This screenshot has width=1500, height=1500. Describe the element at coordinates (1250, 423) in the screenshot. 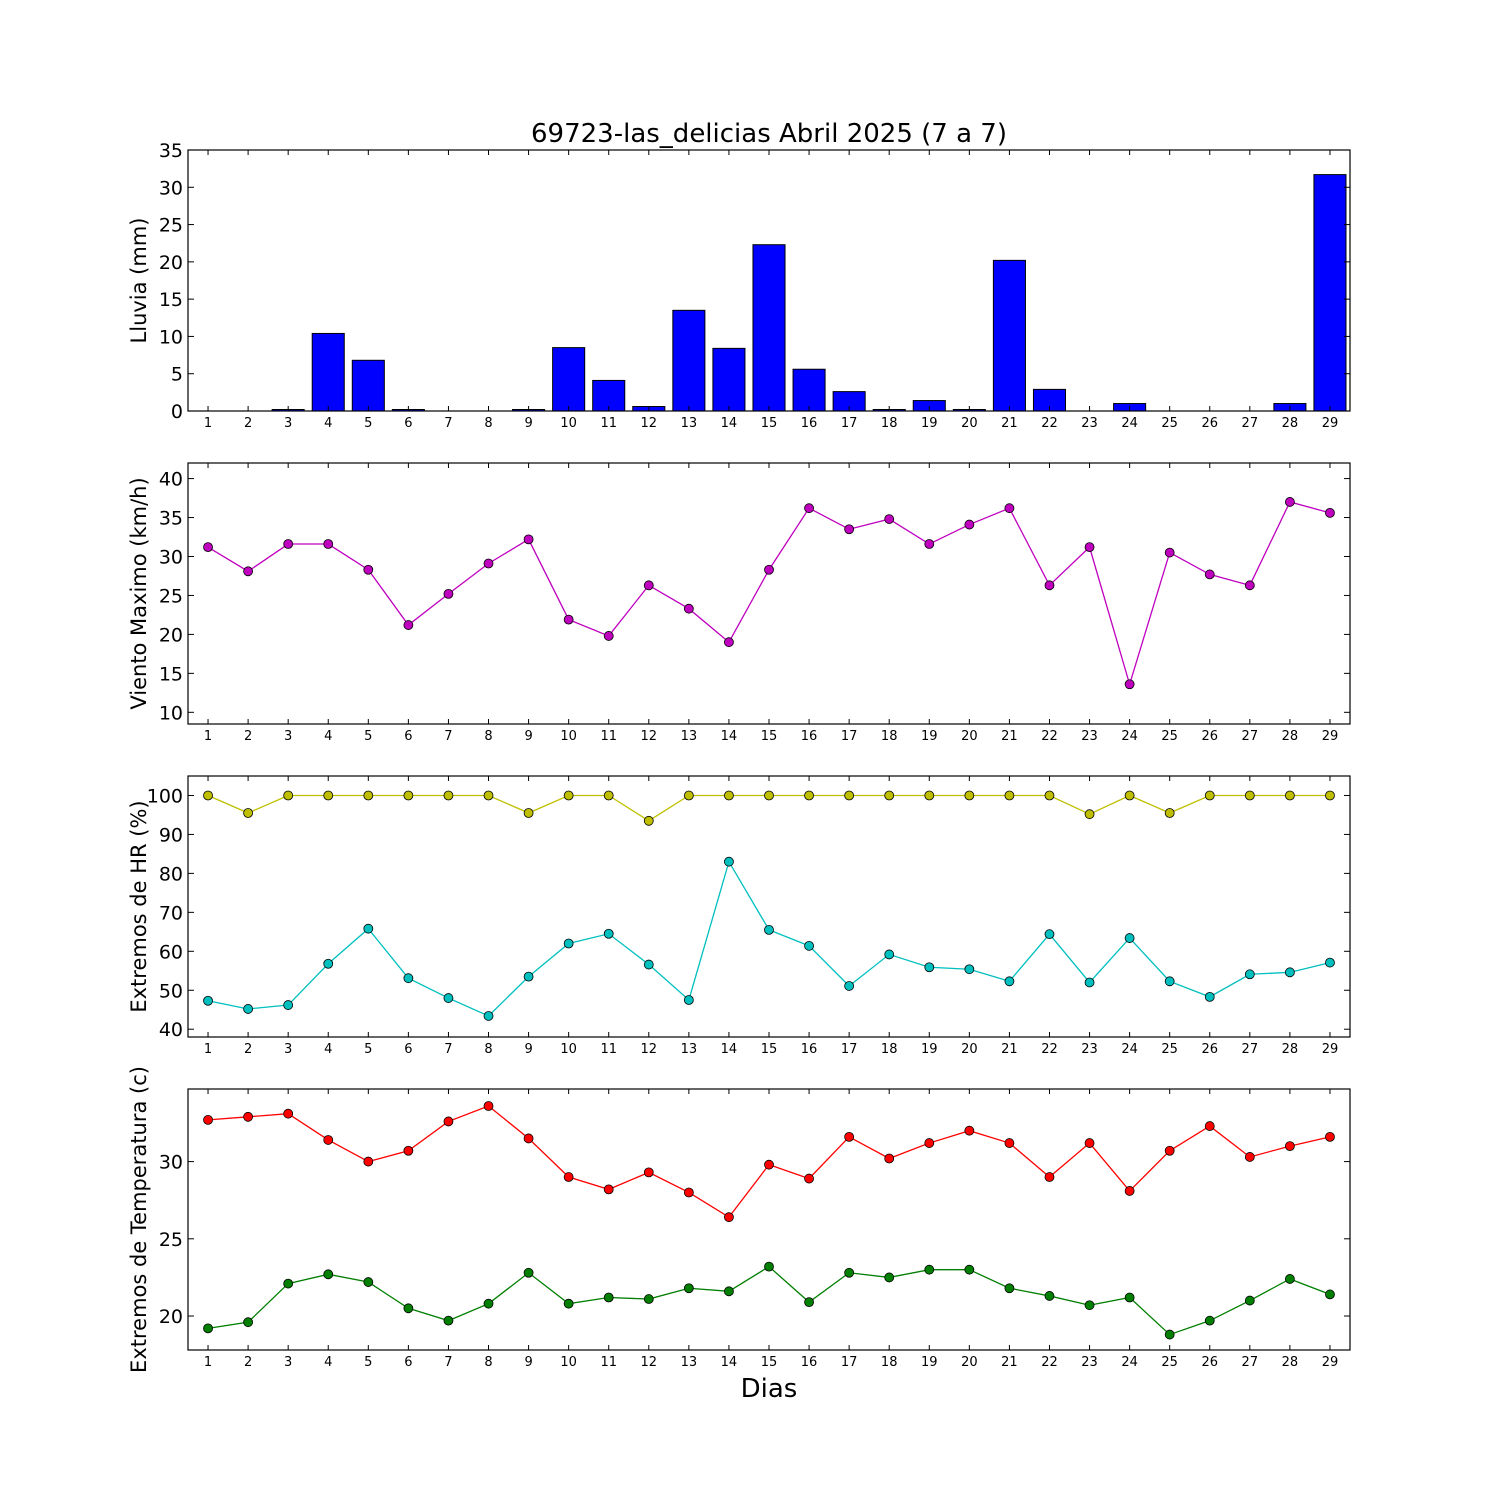

I see `x-tick-label: 27` at that location.